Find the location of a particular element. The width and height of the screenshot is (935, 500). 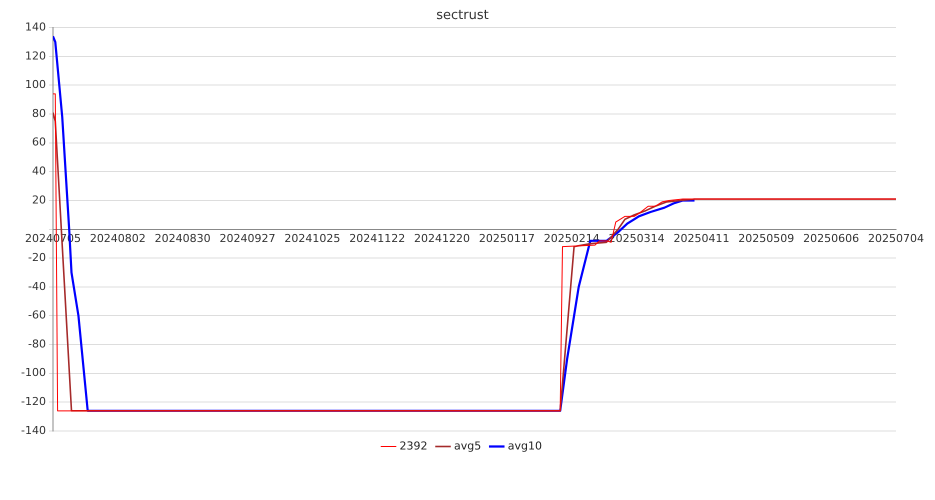

x-tick-label: 20240830 is located at coordinates (182, 238).